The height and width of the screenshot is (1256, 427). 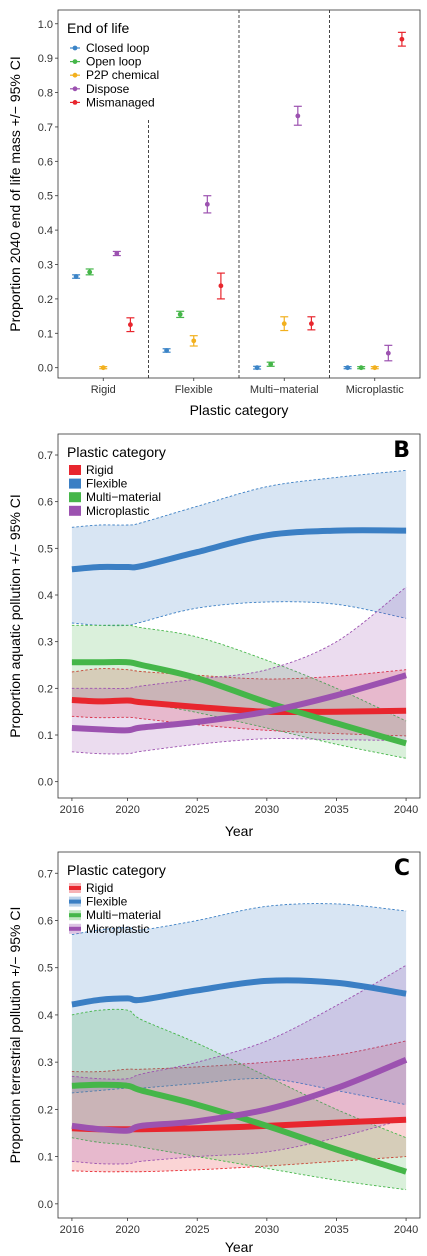 What do you see at coordinates (99, 470) in the screenshot?
I see `panel-b-legend-label: Rigid` at bounding box center [99, 470].